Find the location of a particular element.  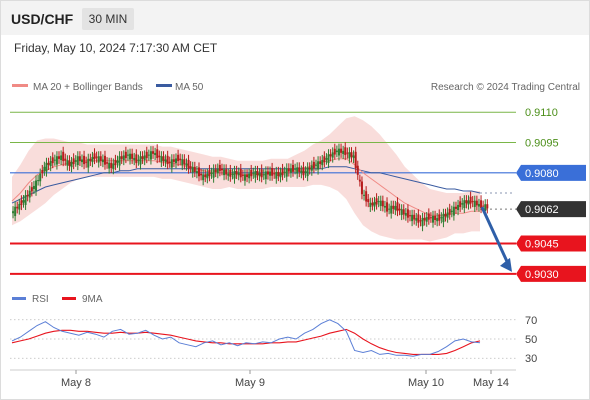

ma50-legend-swatch is located at coordinates (164, 85).